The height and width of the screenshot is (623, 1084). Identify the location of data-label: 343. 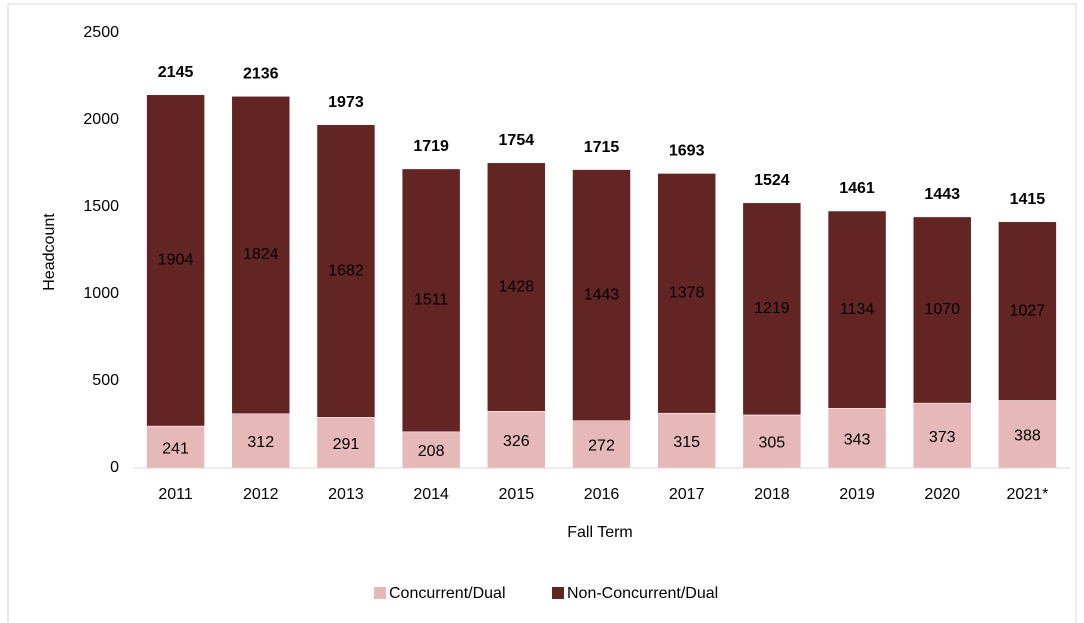
(857, 439).